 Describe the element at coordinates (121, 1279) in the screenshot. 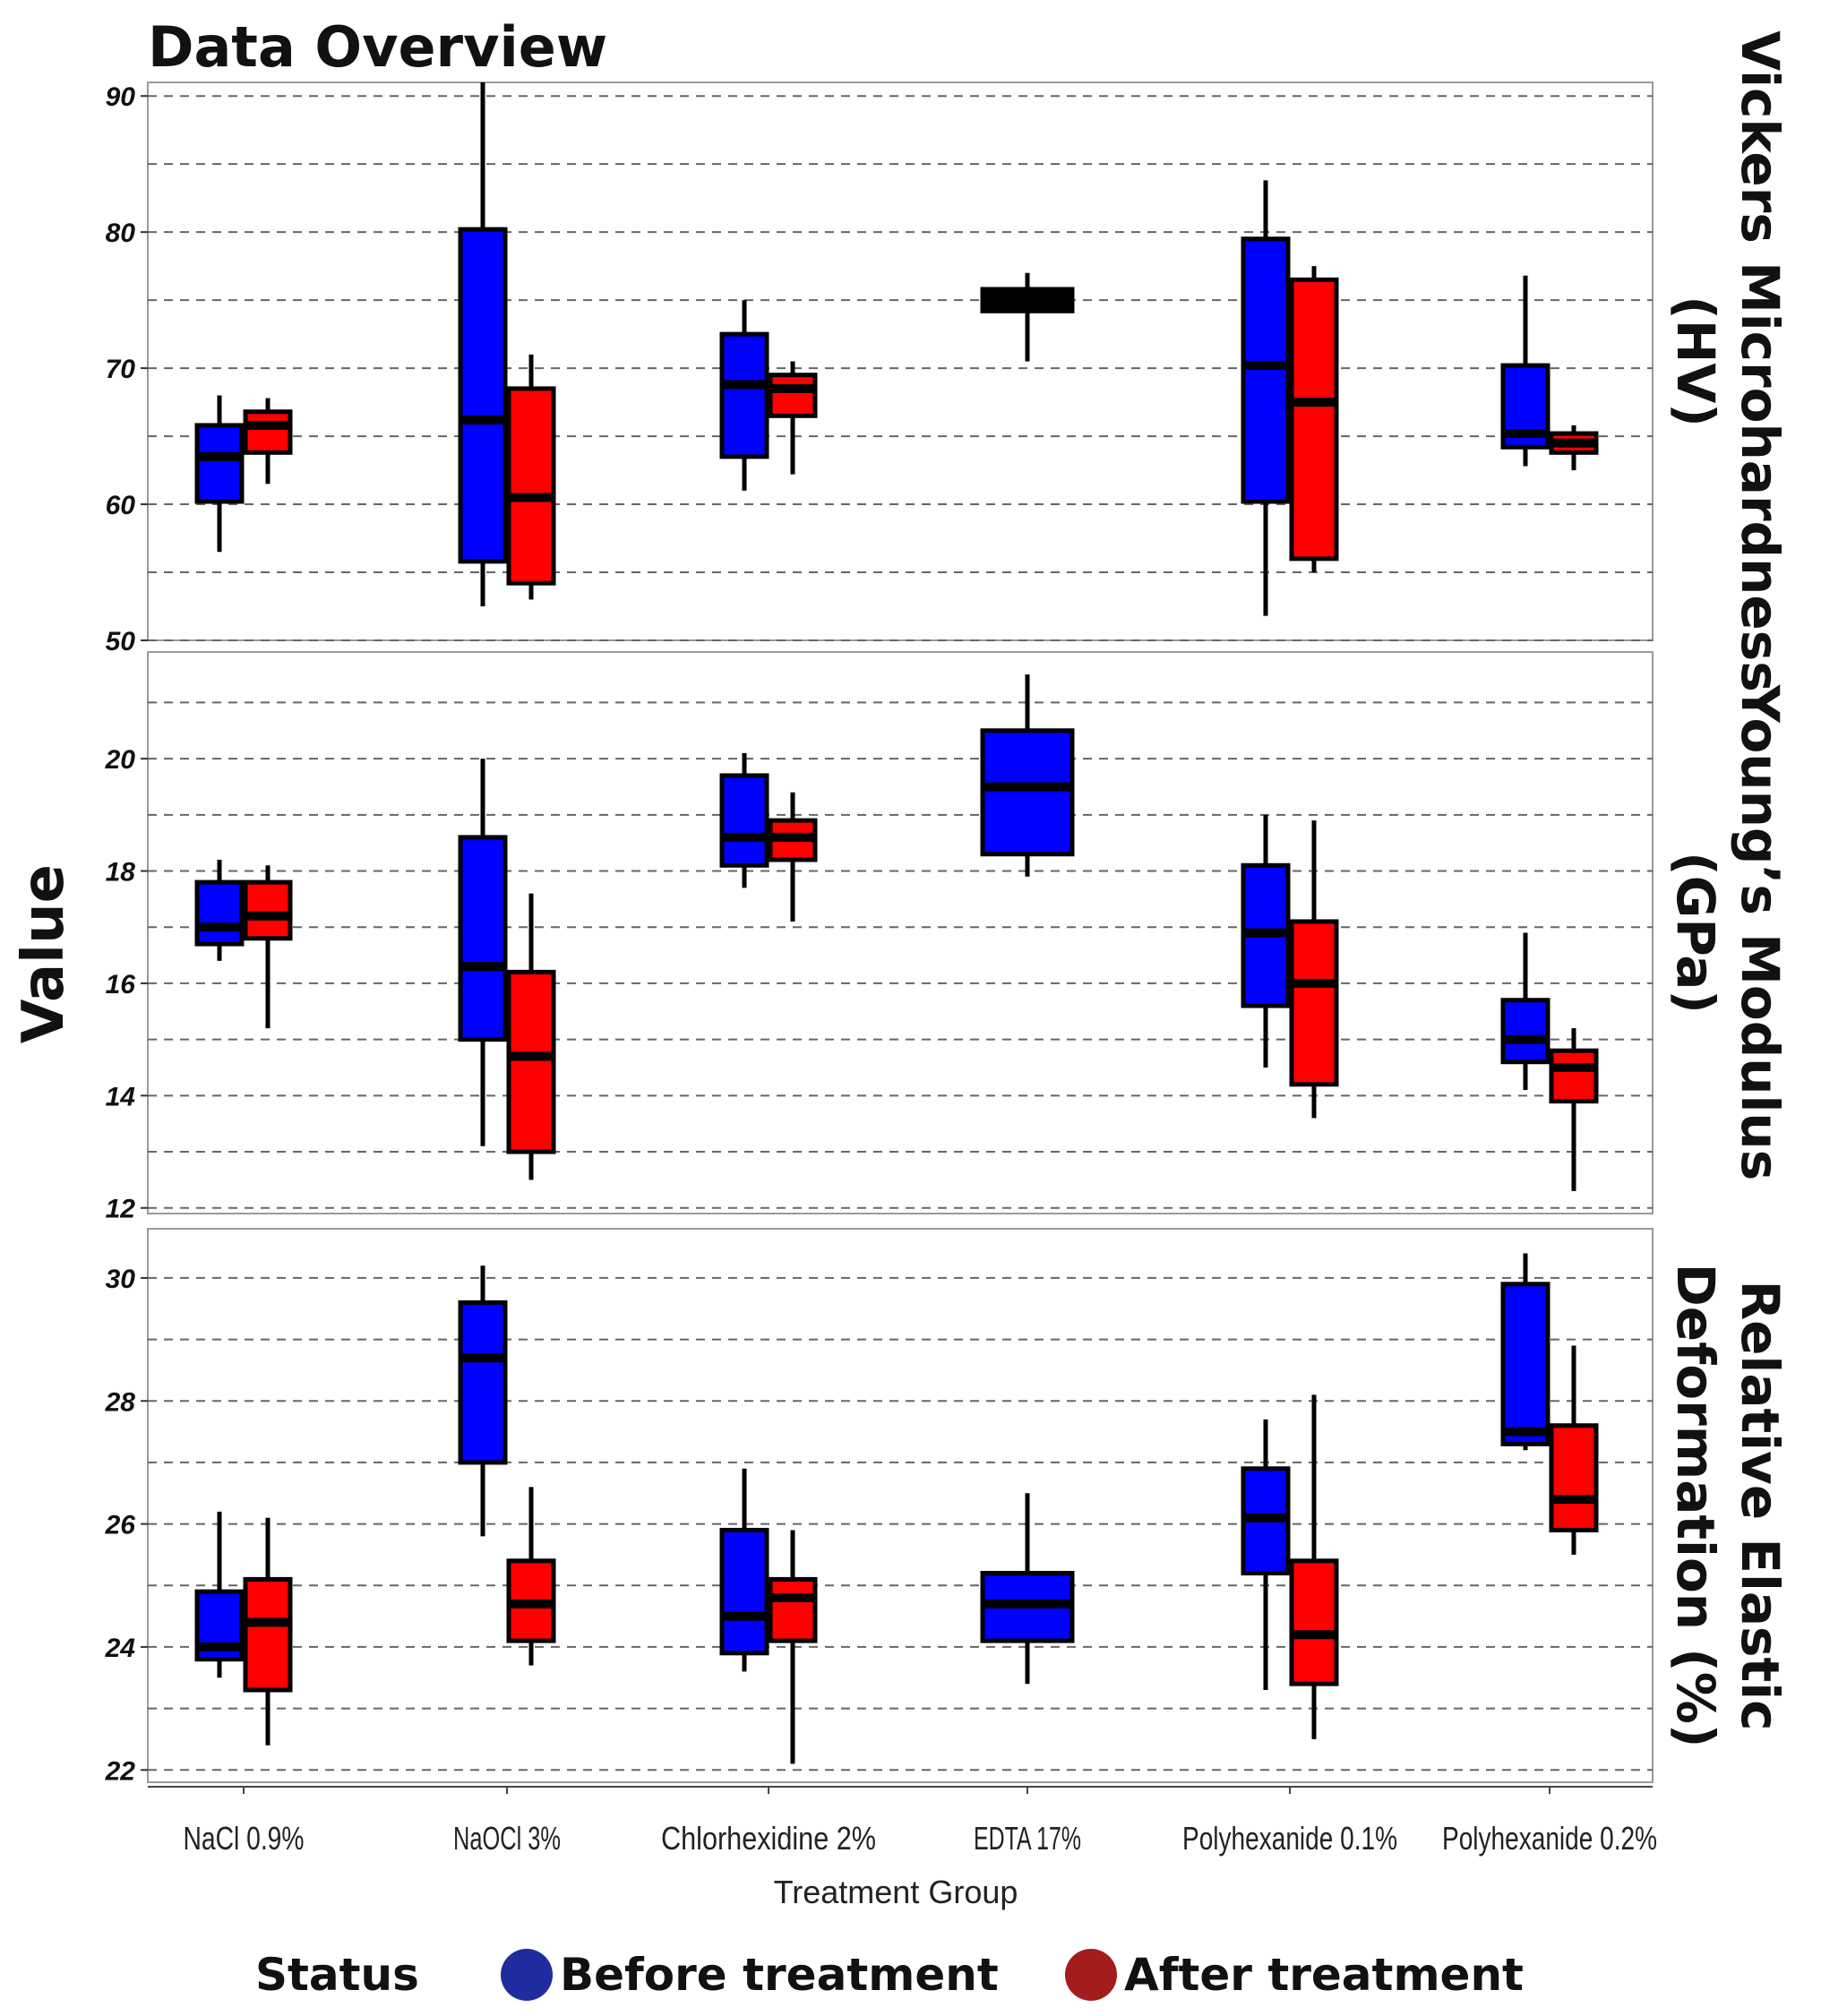

I see `y-tick-label: 30` at that location.